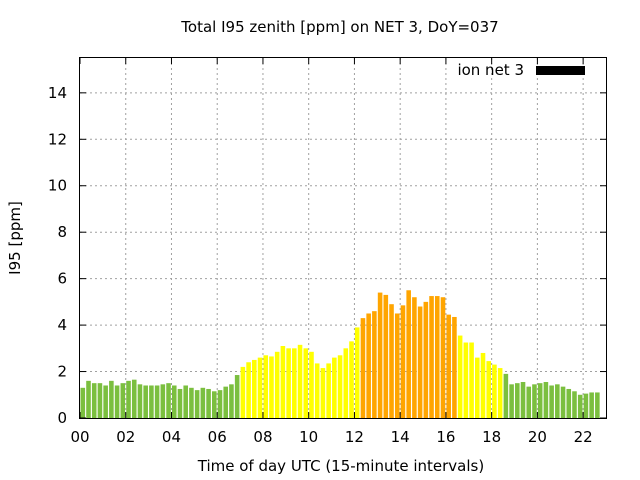  I want to click on x-tick-label: 14, so click(400, 437).